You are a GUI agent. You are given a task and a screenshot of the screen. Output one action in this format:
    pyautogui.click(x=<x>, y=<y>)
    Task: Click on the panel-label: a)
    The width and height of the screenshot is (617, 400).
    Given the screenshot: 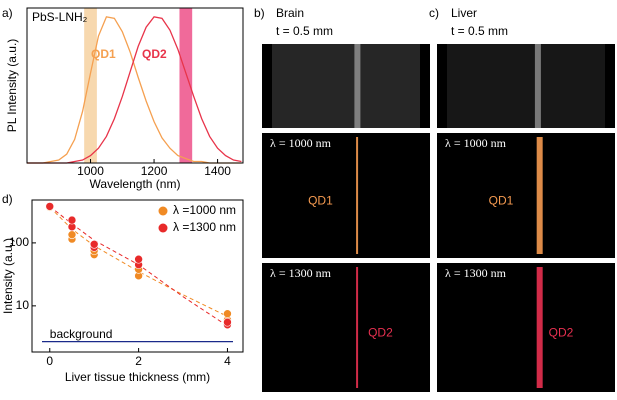 What is the action you would take?
    pyautogui.click(x=7, y=13)
    